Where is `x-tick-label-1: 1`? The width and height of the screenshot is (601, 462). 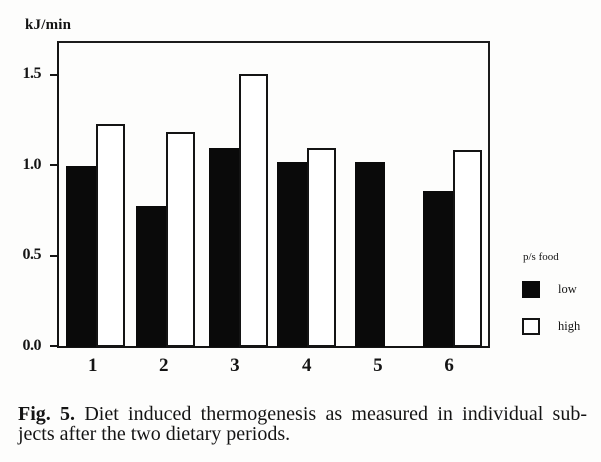 x-tick-label-1: 1 is located at coordinates (92, 365).